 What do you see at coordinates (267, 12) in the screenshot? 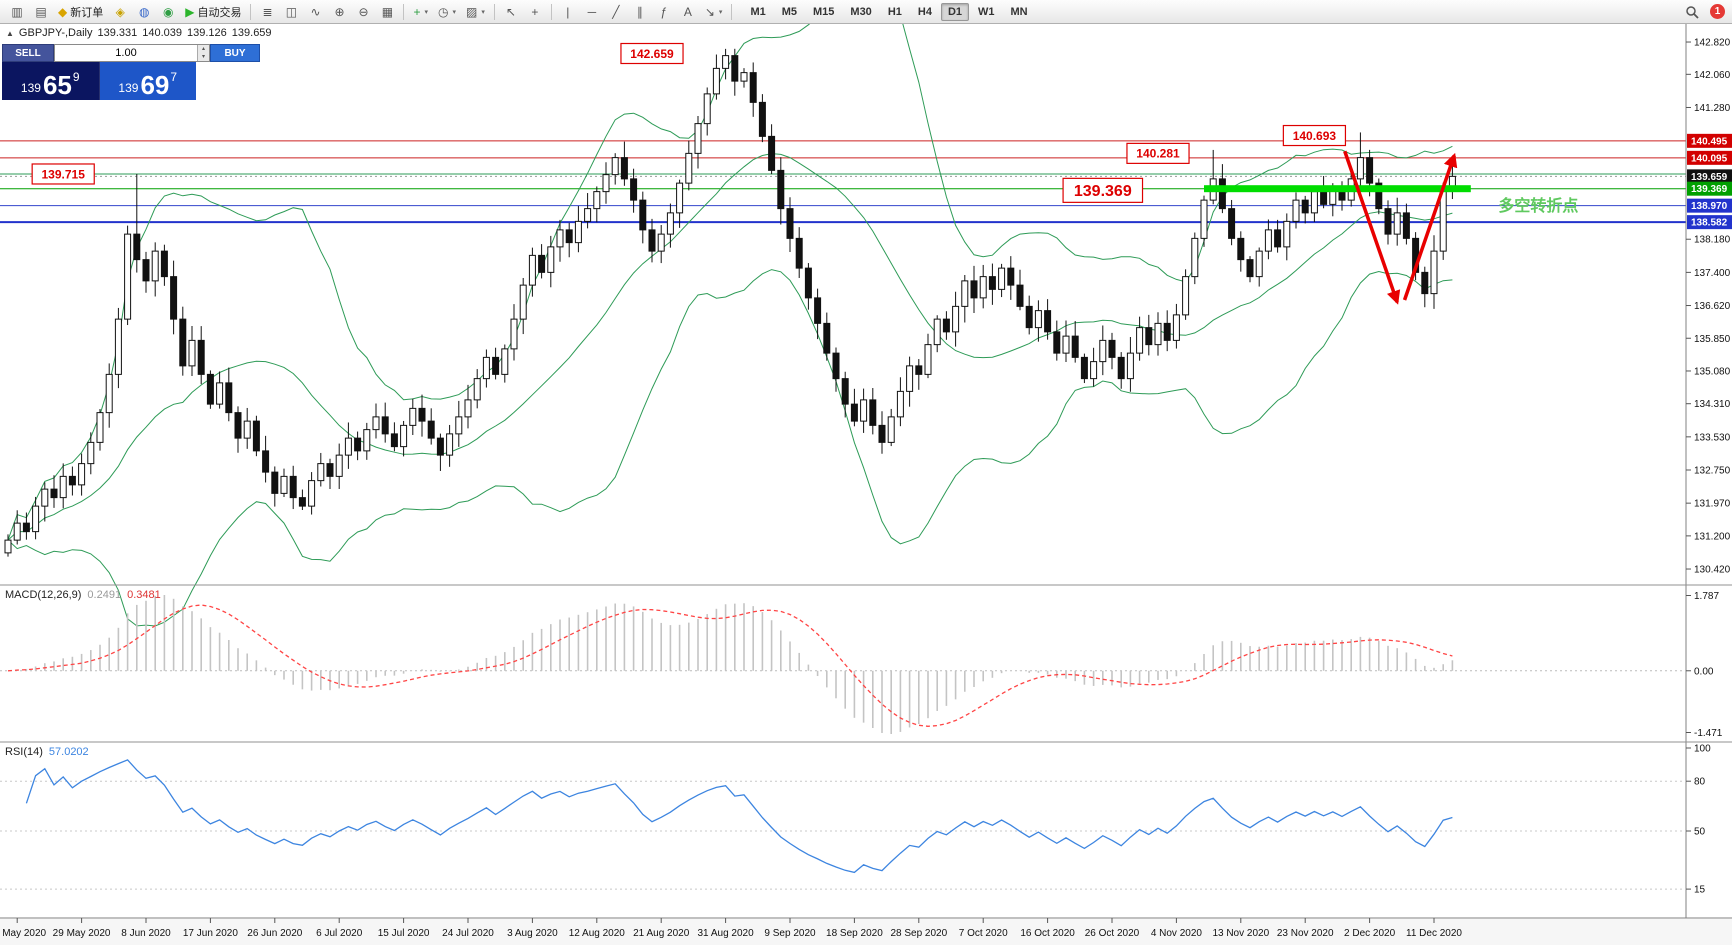
I see `bar-chart-icon: ≣` at bounding box center [267, 12].